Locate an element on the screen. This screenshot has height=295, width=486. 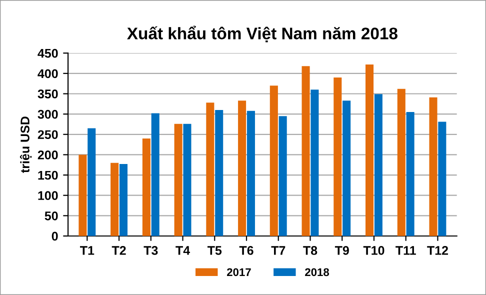
chart-title: Xuất khẩu tôm Việt Nam năm 2018 is located at coordinates (262, 34).